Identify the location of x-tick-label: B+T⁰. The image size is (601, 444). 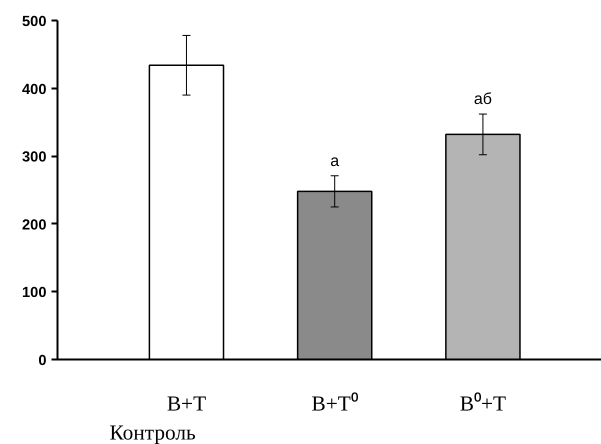
(335, 404).